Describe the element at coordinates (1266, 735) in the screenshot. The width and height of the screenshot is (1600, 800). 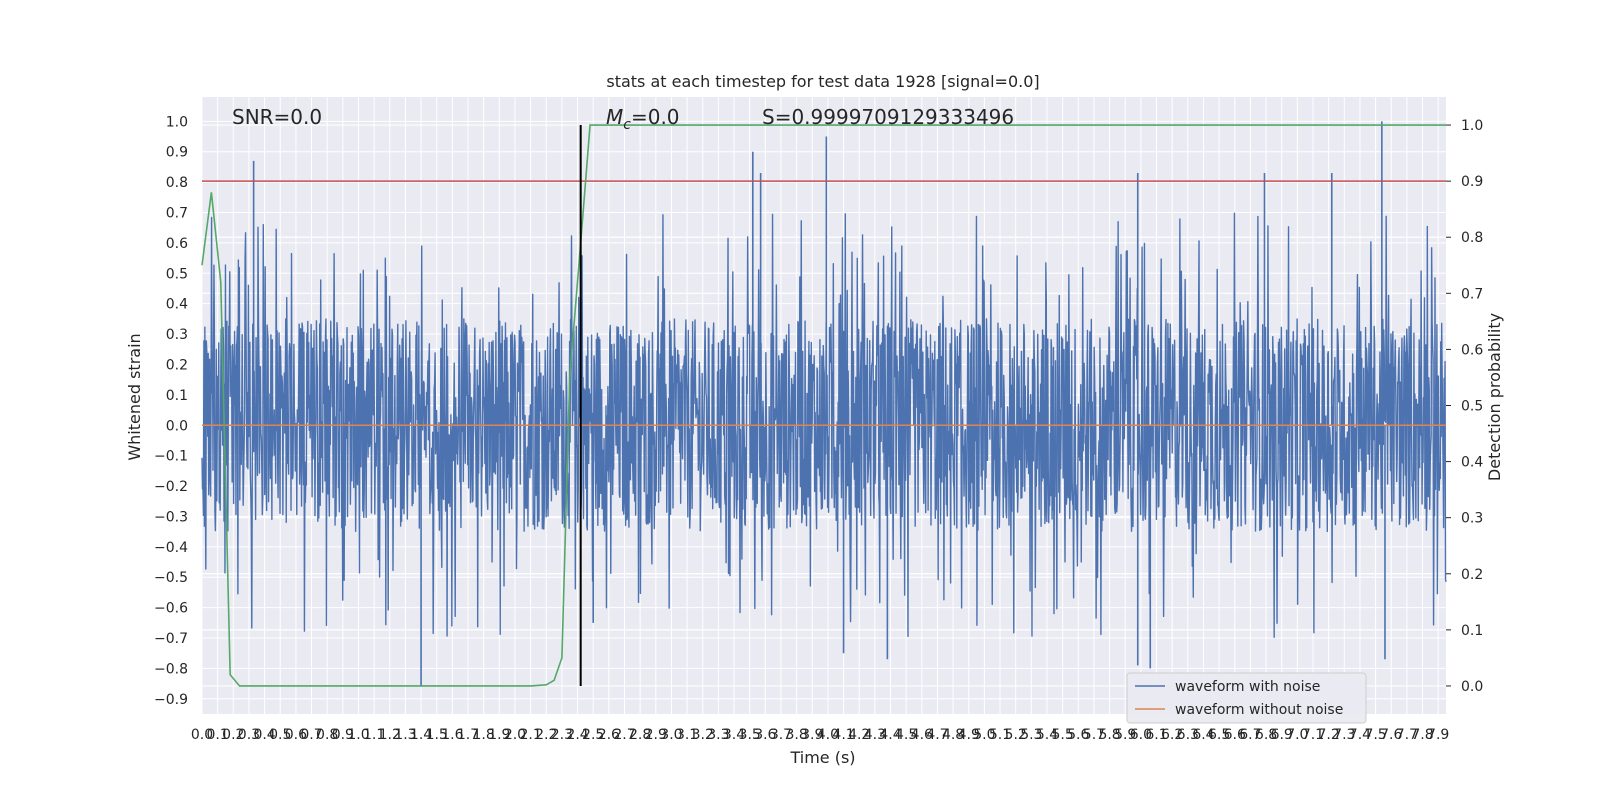
I see `x-tick-label: 6.8` at that location.